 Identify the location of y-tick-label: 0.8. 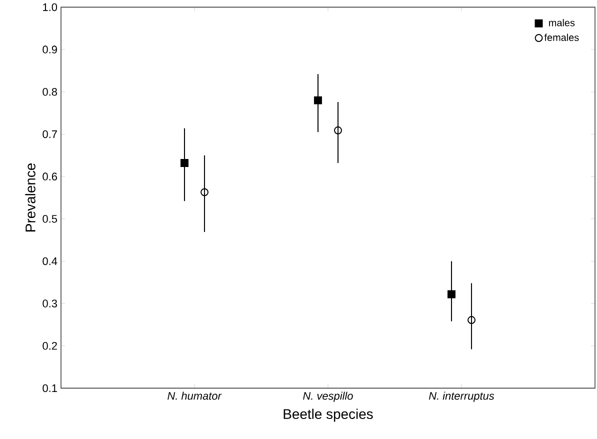
(49, 92).